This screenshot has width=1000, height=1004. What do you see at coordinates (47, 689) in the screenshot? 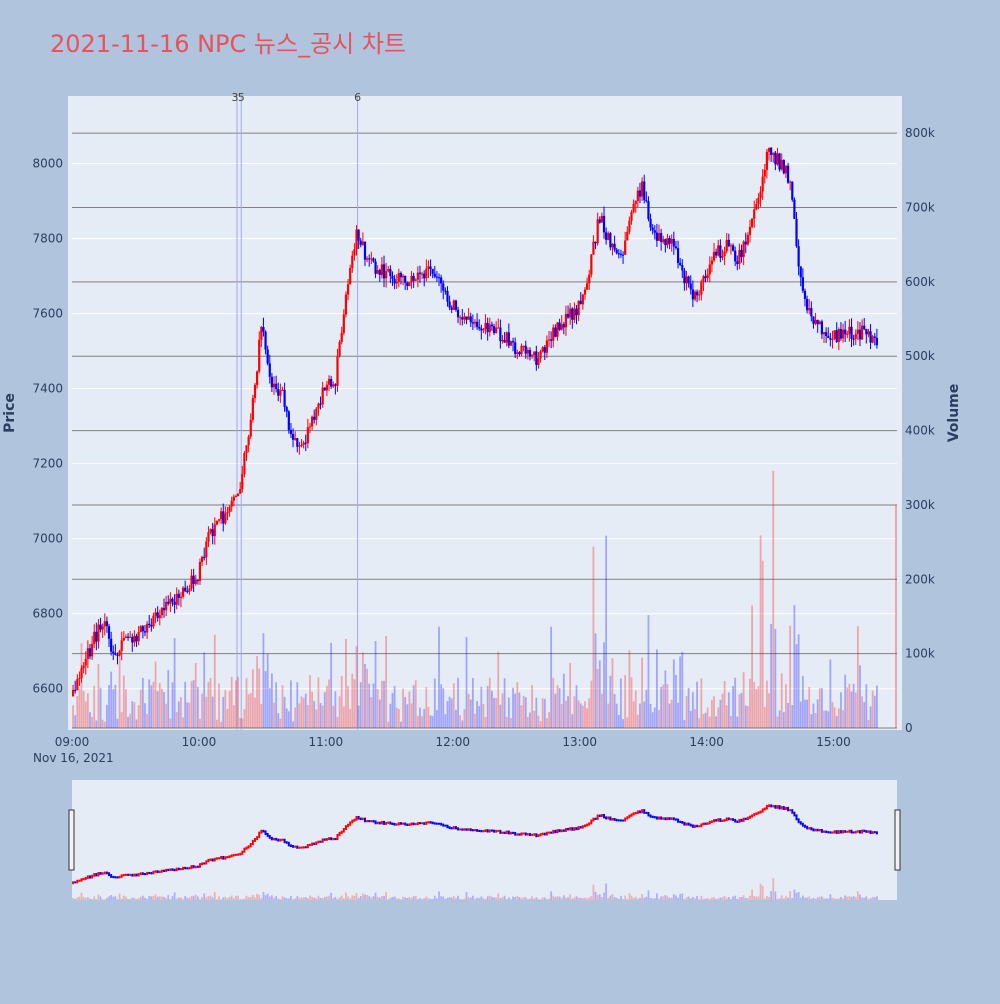
I see `price-tick-label: 6600` at bounding box center [47, 689].